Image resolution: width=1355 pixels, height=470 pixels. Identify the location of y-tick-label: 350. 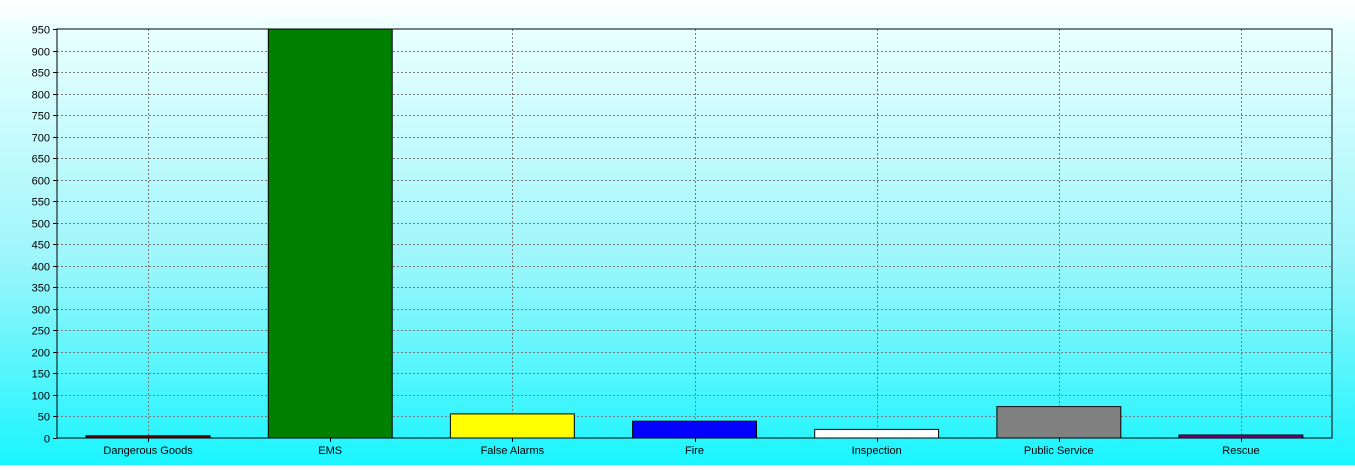
(41, 289).